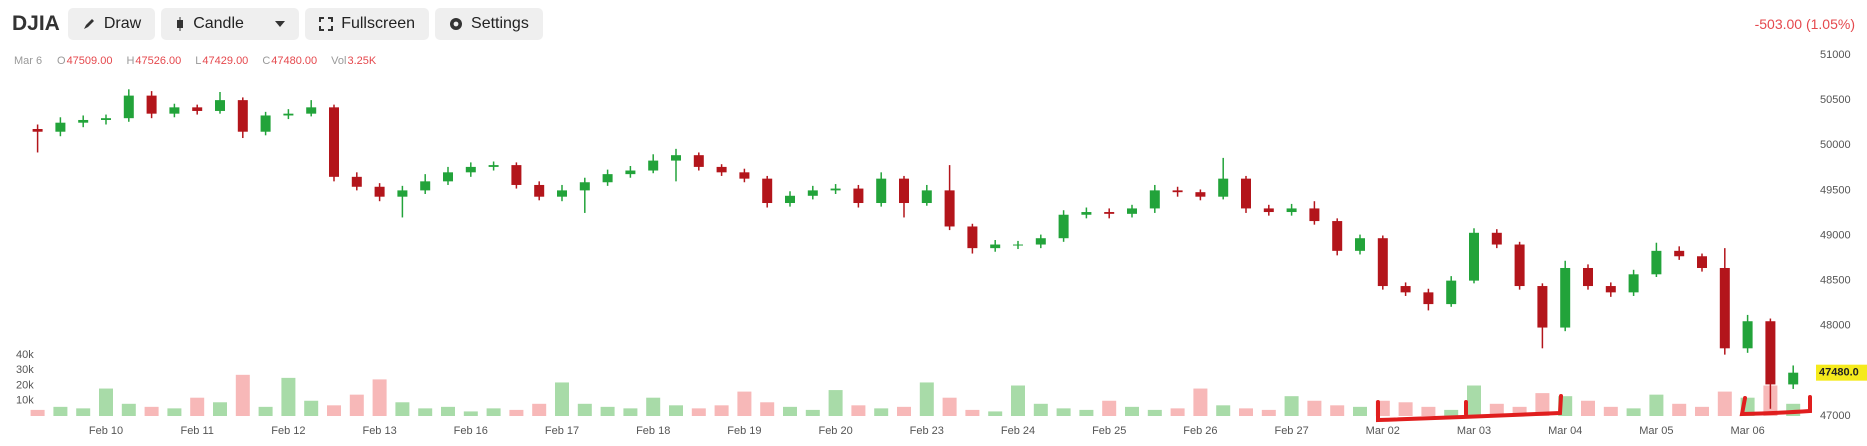 This screenshot has height=446, width=1867. What do you see at coordinates (294, 61) in the screenshot?
I see `info-value: 47480.00` at bounding box center [294, 61].